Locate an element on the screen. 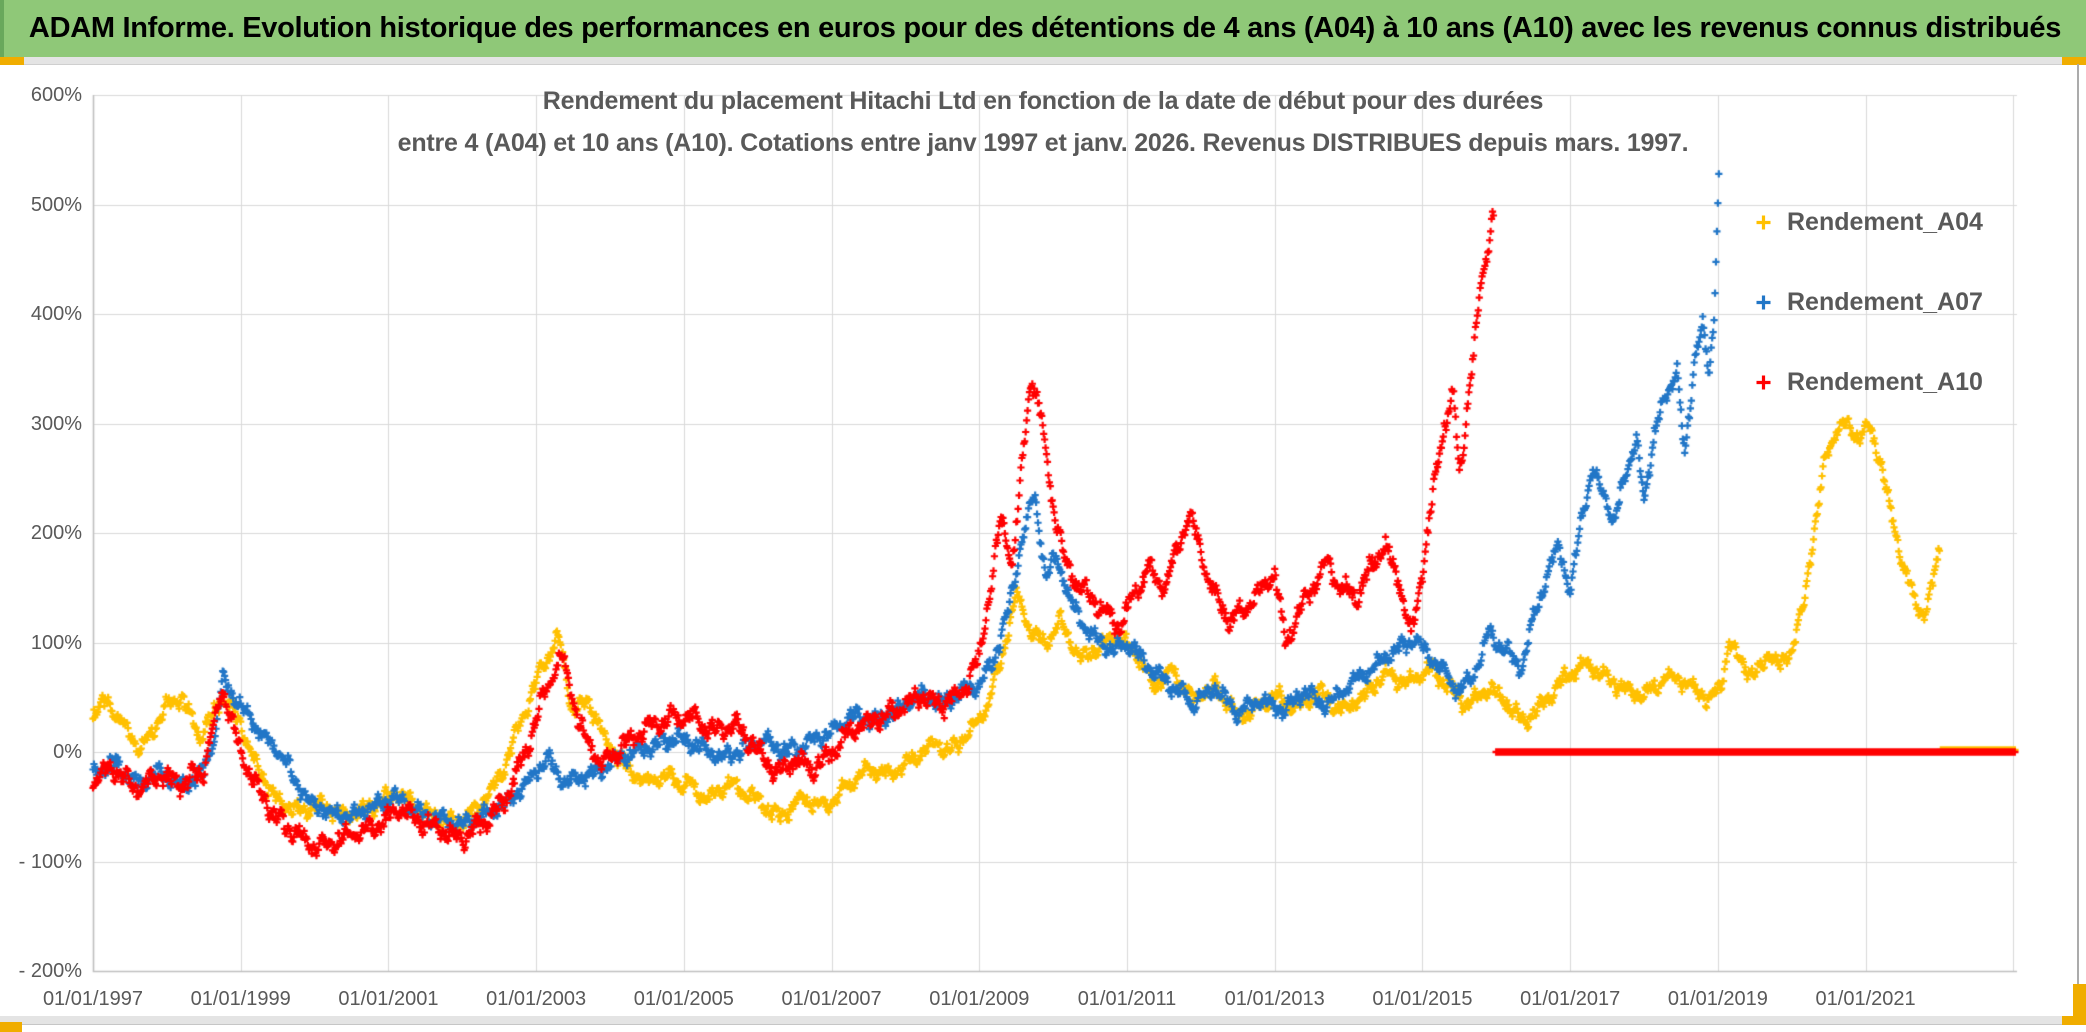 This screenshot has width=2086, height=1032. legend-item-label: Rendement_A07 is located at coordinates (1885, 301).